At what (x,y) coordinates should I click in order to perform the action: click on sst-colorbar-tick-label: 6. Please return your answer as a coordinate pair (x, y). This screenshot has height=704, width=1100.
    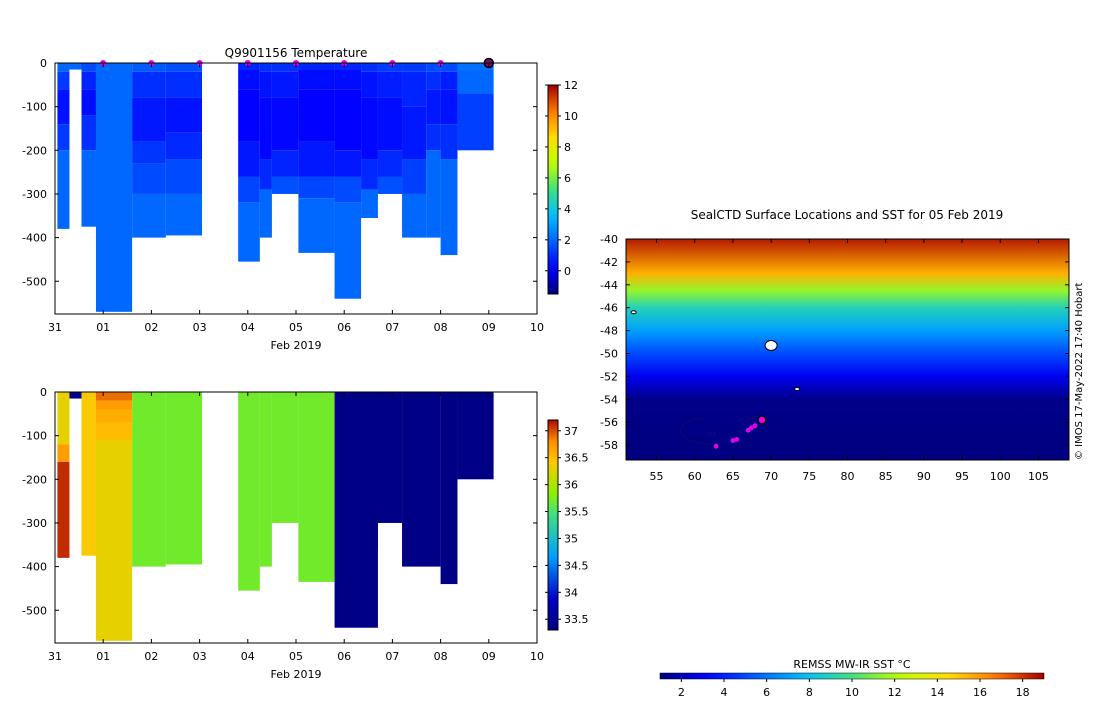
    Looking at the image, I should click on (766, 692).